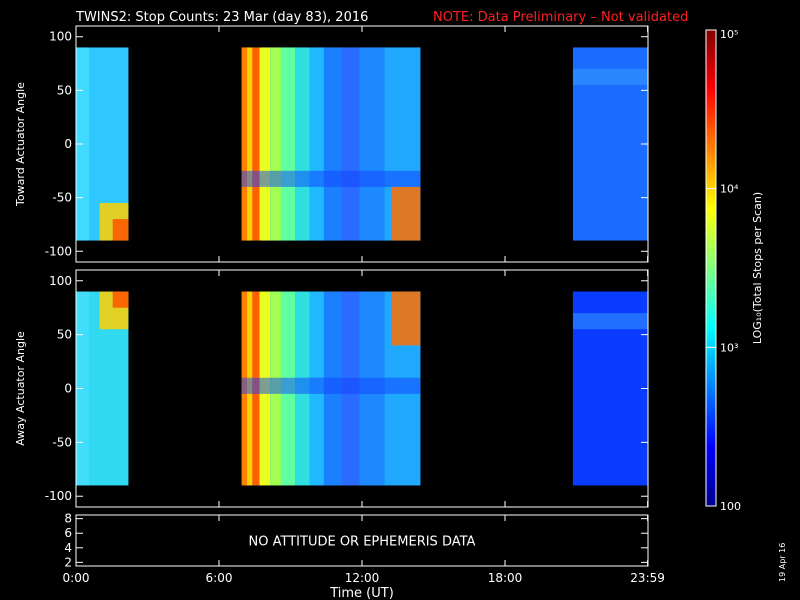 This screenshot has height=600, width=800. Describe the element at coordinates (711, 268) in the screenshot. I see `colorbar-gradient` at that location.